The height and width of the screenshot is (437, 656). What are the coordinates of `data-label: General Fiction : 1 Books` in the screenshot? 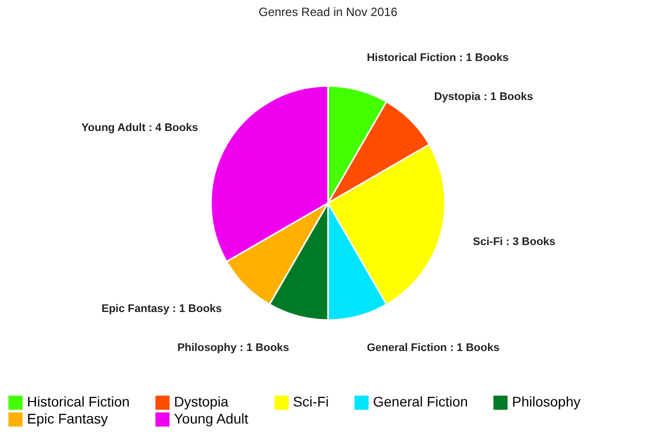 It's located at (433, 348).